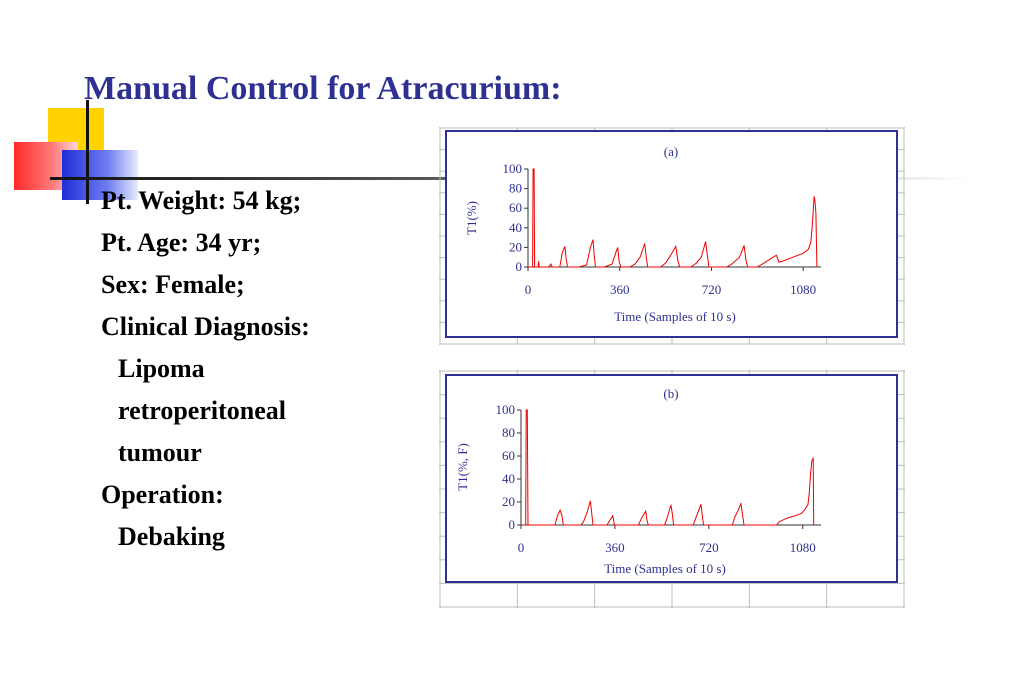 The height and width of the screenshot is (682, 1023). I want to click on info-line-operation-label: Operation:, so click(162, 494).